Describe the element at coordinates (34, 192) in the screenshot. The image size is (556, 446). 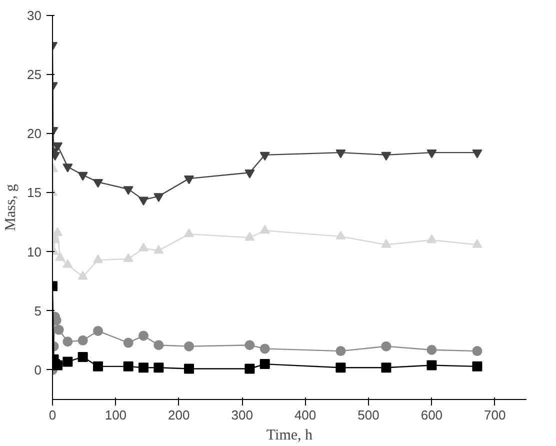
I see `y-tick-label: 15` at that location.